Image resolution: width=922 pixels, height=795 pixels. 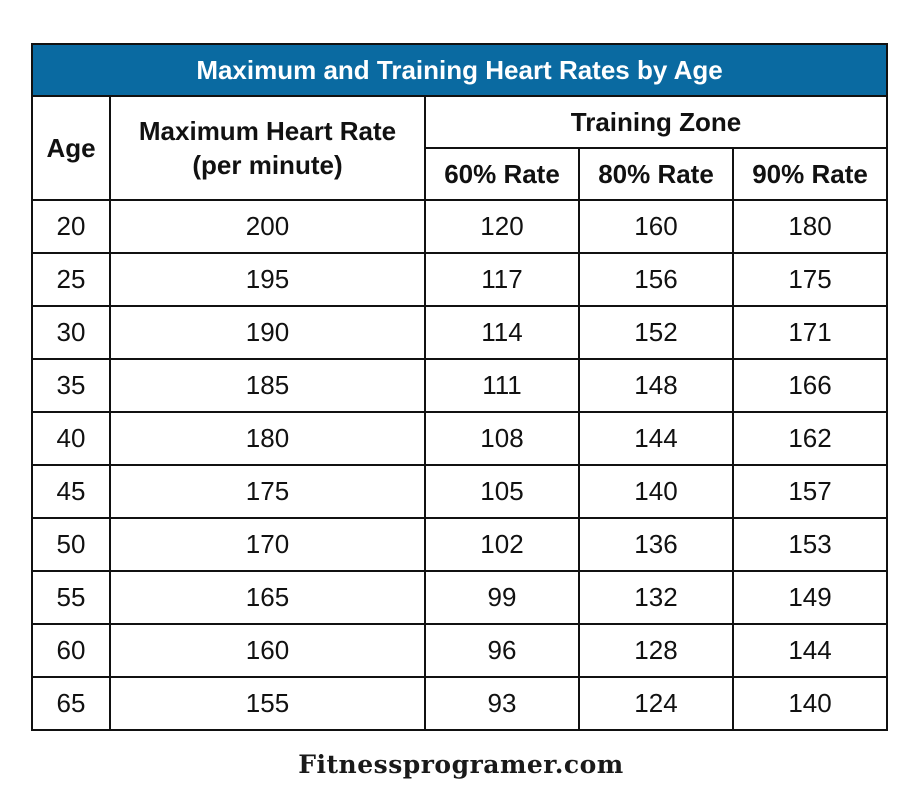 What do you see at coordinates (267, 703) in the screenshot?
I see `max-heart-rate-cell: 155` at bounding box center [267, 703].